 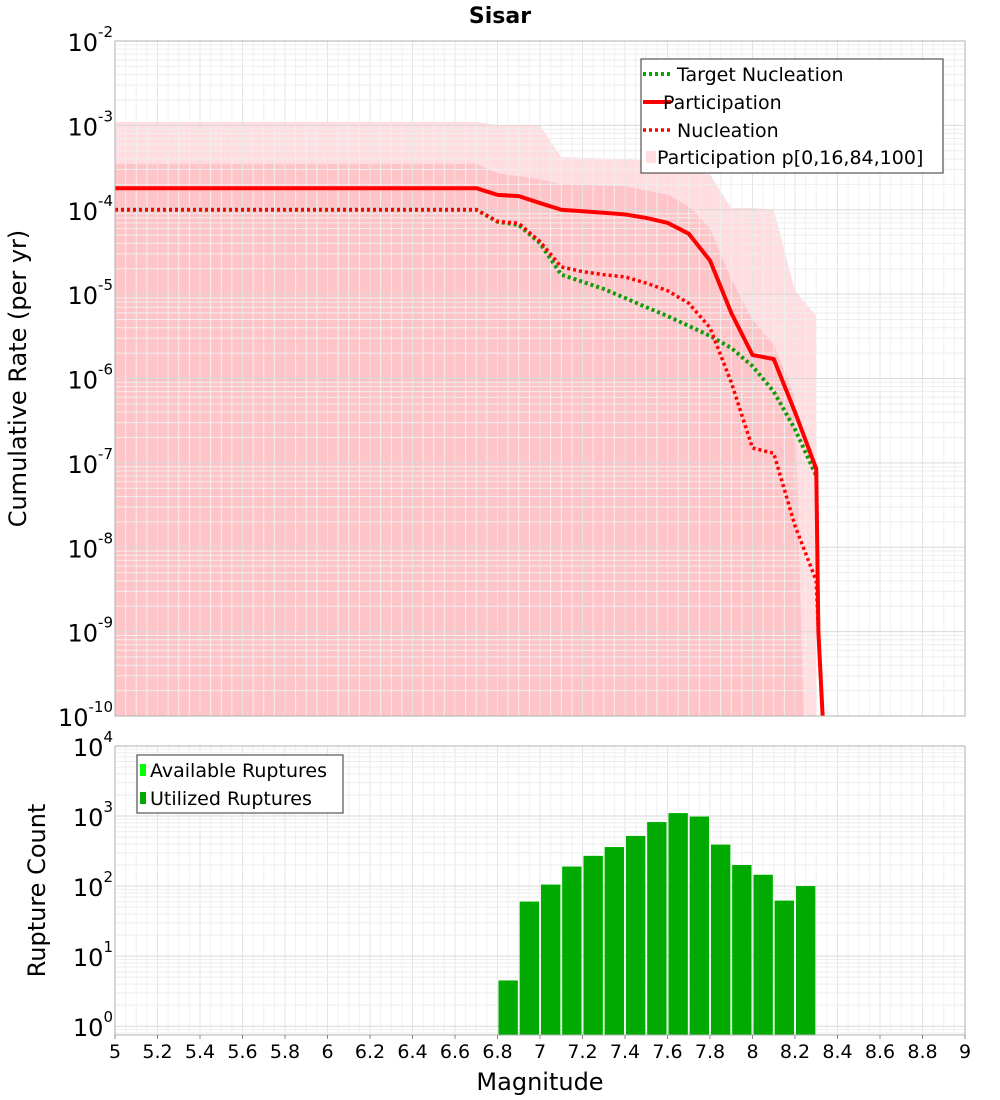 I want to click on x-tick-label: 8, so click(x=752, y=1052).